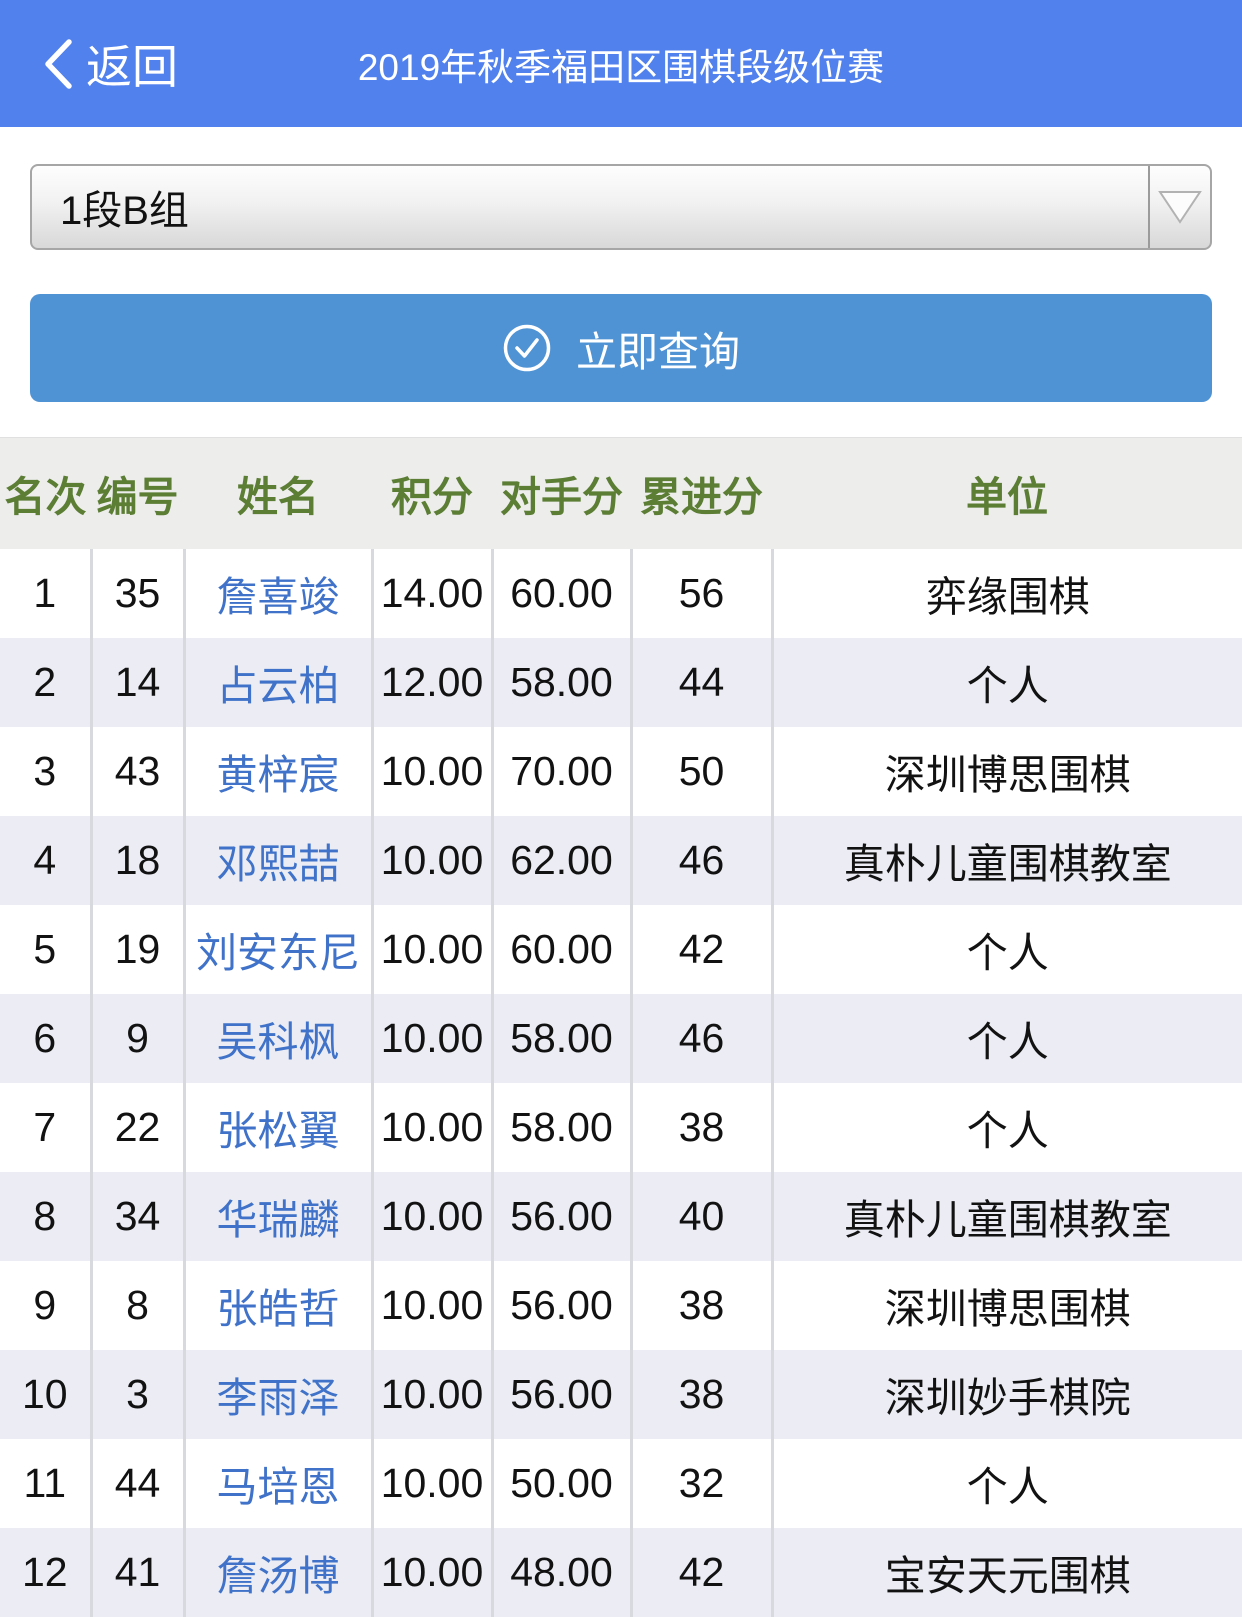 The height and width of the screenshot is (1617, 1242). I want to click on name-cell: 华瑞麟, so click(277, 1216).